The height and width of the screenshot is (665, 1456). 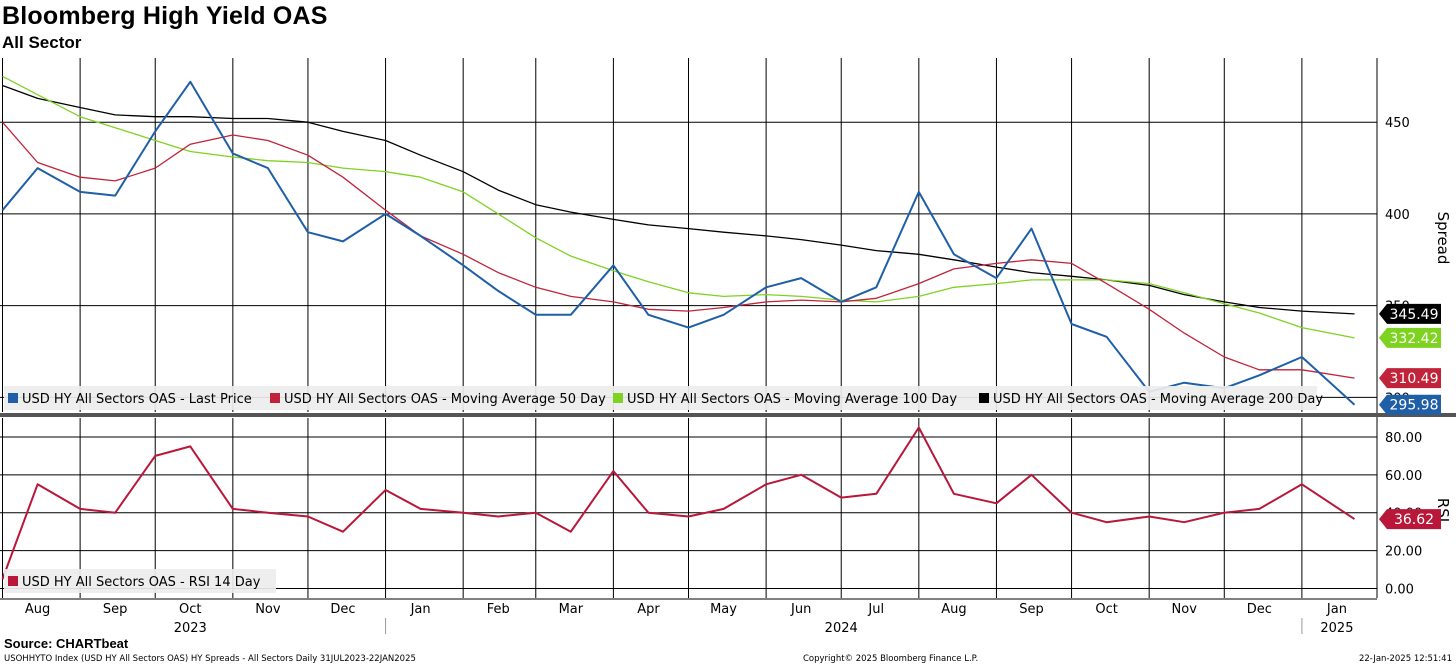 I want to click on chart-title: Bloomberg High Yield OAS, so click(x=165, y=16).